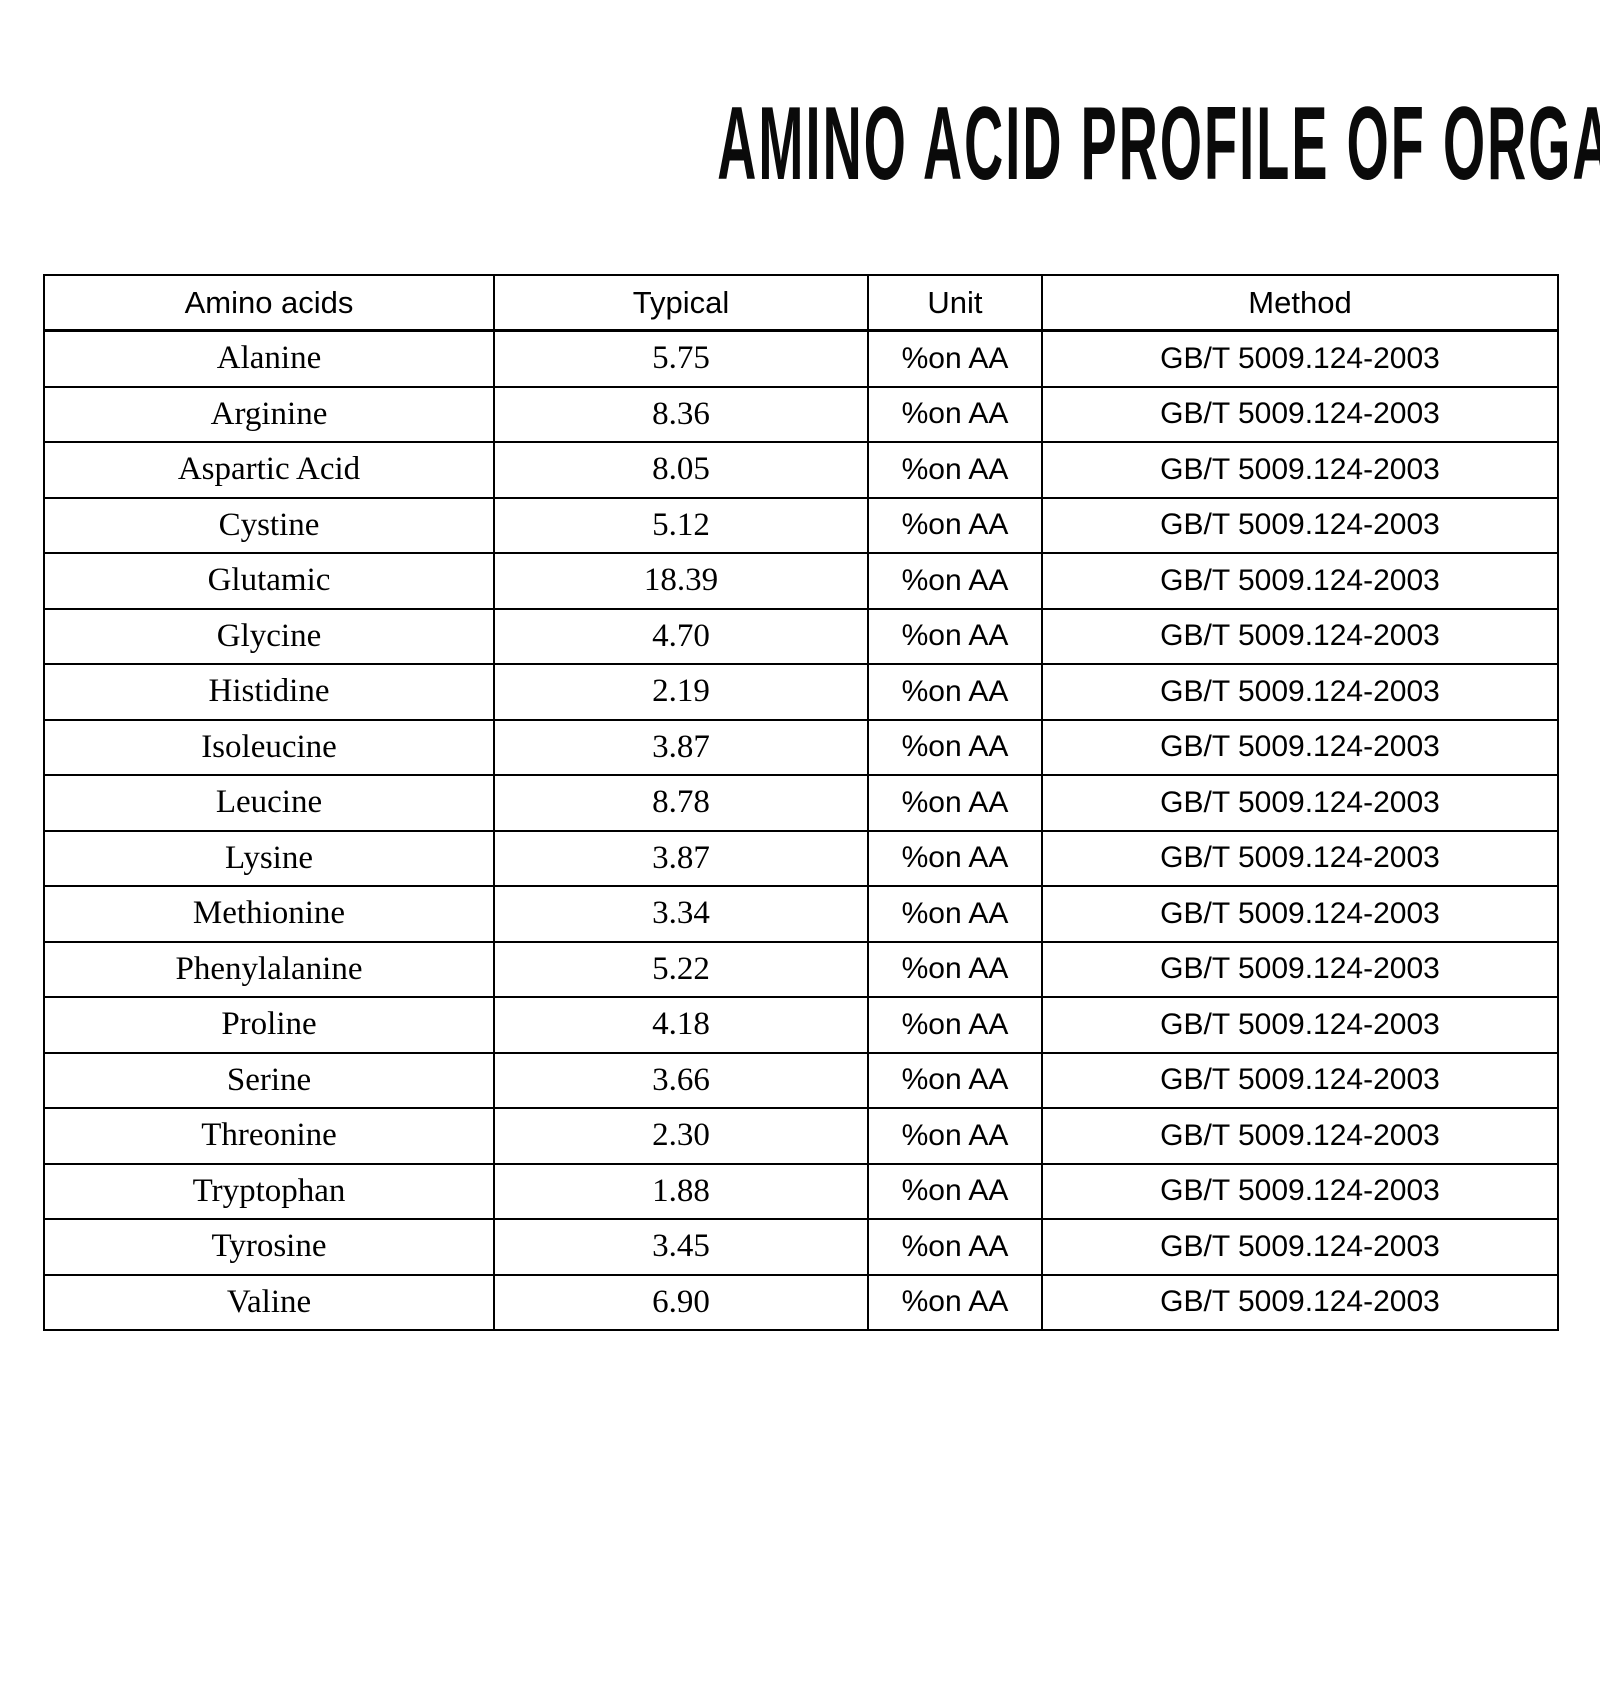 The height and width of the screenshot is (1692, 1600). What do you see at coordinates (269, 747) in the screenshot?
I see `amino-acid-name-cell: Isoleucine` at bounding box center [269, 747].